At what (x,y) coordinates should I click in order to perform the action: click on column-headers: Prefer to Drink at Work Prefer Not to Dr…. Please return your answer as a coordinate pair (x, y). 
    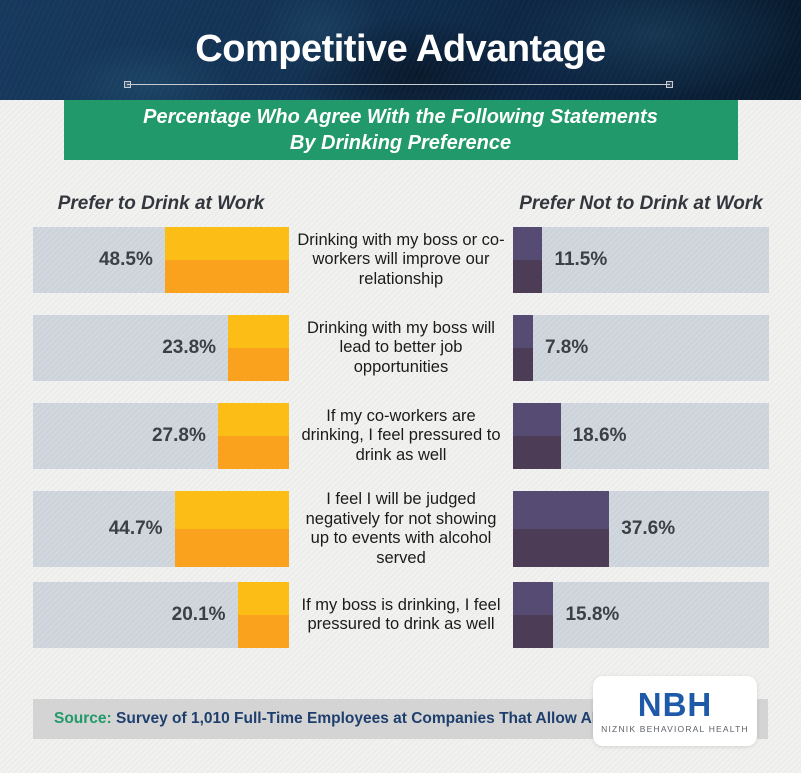
    Looking at the image, I should click on (401, 204).